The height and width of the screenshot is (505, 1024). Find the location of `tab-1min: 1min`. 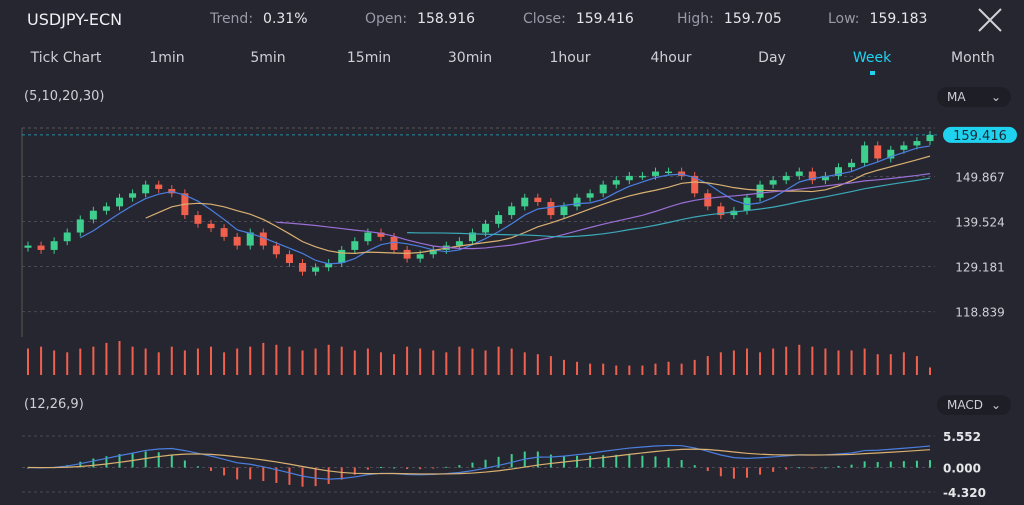

tab-1min: 1min is located at coordinates (167, 58).